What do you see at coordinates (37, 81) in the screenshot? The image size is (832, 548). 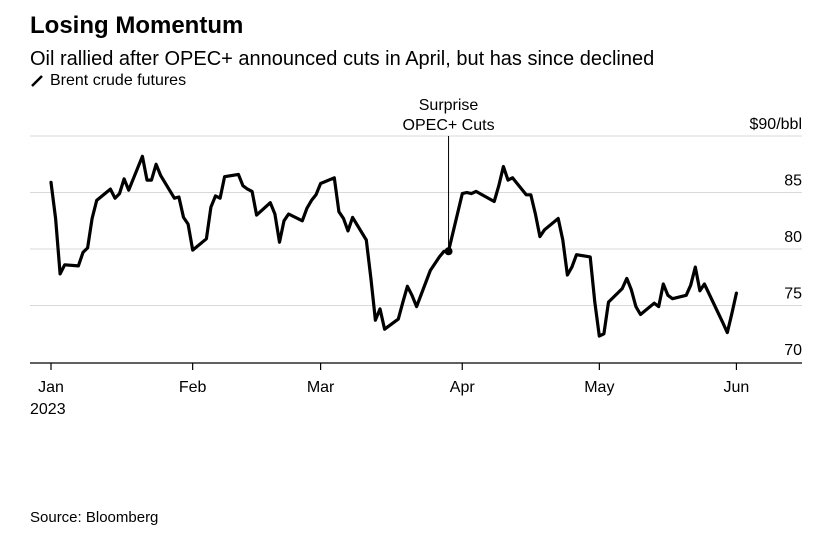 I see `line-swatch-icon` at bounding box center [37, 81].